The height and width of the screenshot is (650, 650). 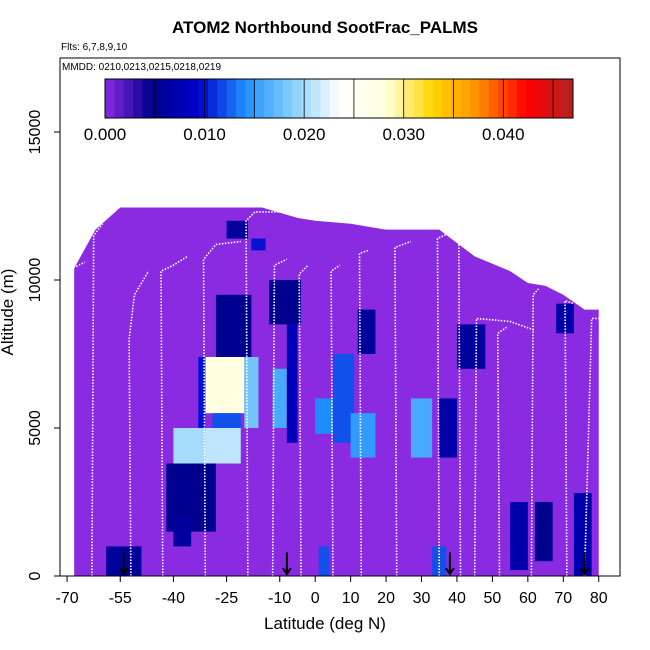 I want to click on mmdd-label: MMDD: 0210,0213,0215,0218,0219, so click(x=142, y=67).